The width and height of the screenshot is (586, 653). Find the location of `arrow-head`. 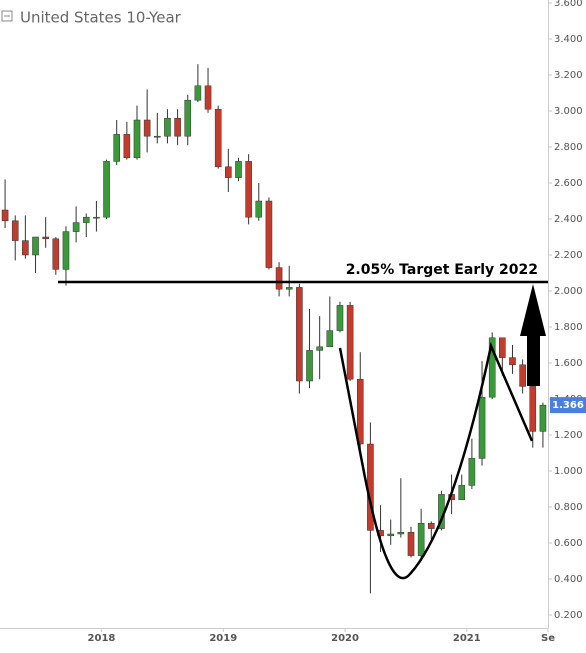

arrow-head is located at coordinates (533, 310).